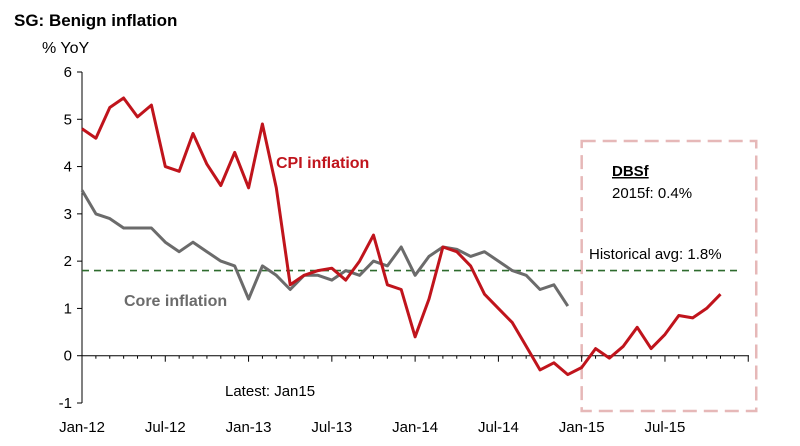 The image size is (800, 446). What do you see at coordinates (582, 427) in the screenshot?
I see `x-tick-label: Jan-15` at bounding box center [582, 427].